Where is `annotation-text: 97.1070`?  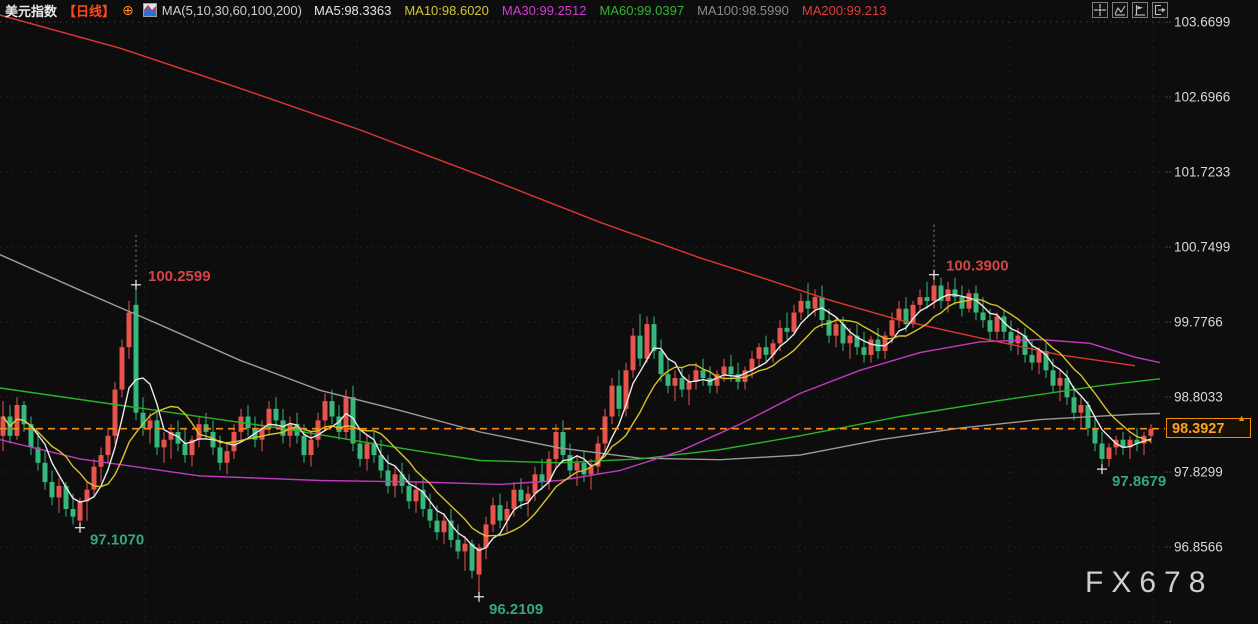
annotation-text: 97.1070 is located at coordinates (117, 540).